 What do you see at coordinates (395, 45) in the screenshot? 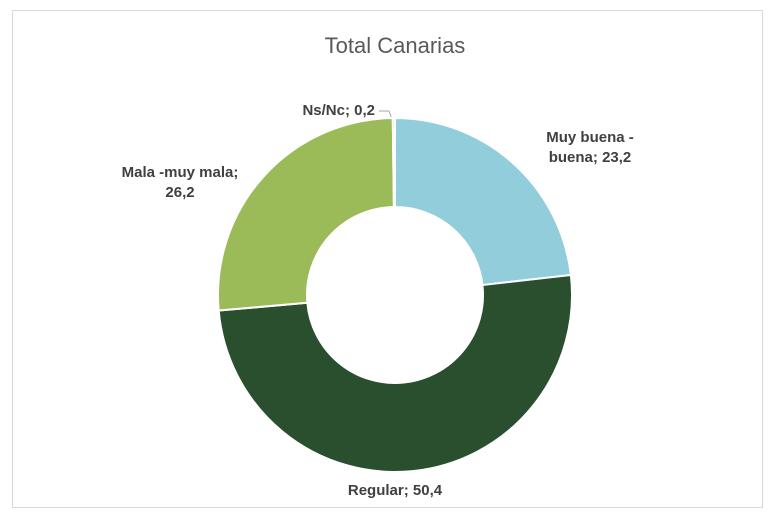
I see `chart-title: Total Canarias` at bounding box center [395, 45].